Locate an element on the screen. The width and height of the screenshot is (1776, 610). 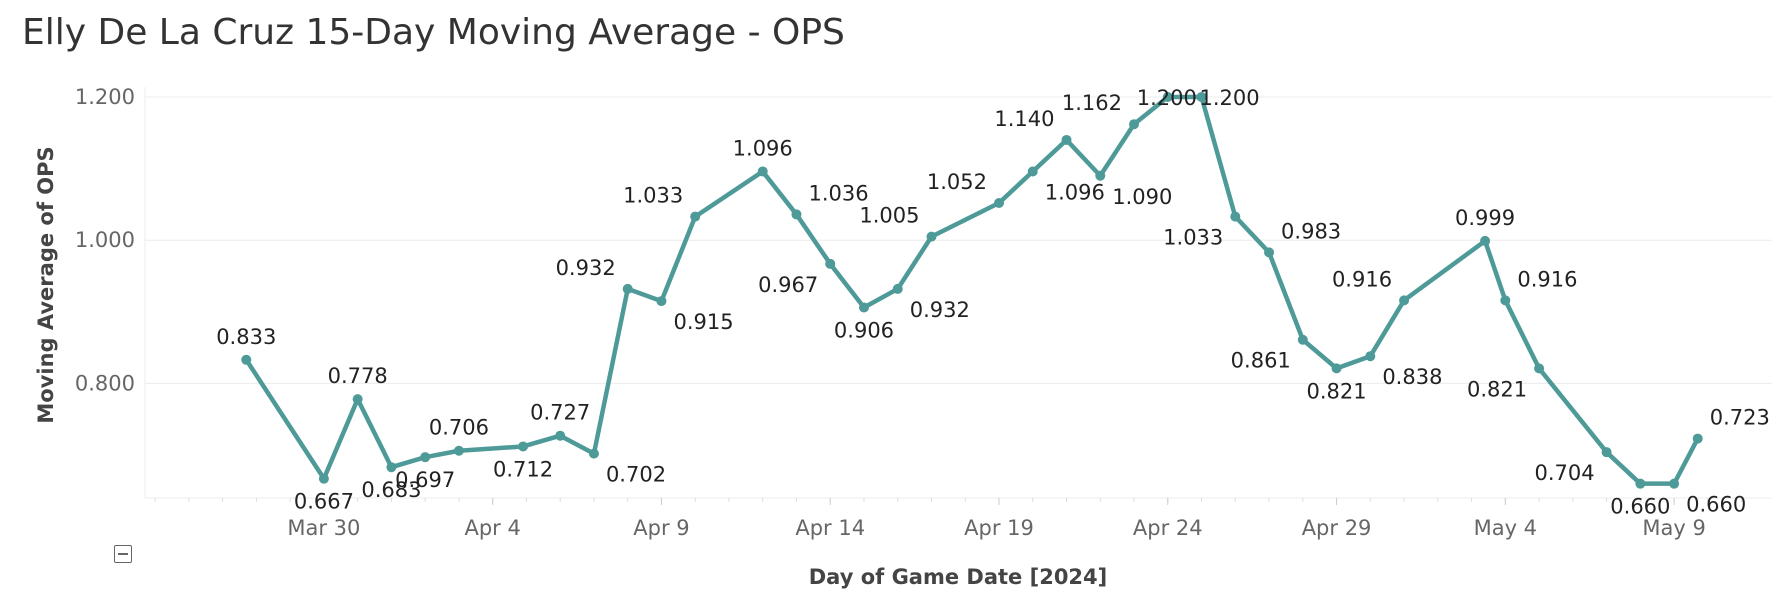
x-axis-label: Day of Game Date [2024] is located at coordinates (958, 577).